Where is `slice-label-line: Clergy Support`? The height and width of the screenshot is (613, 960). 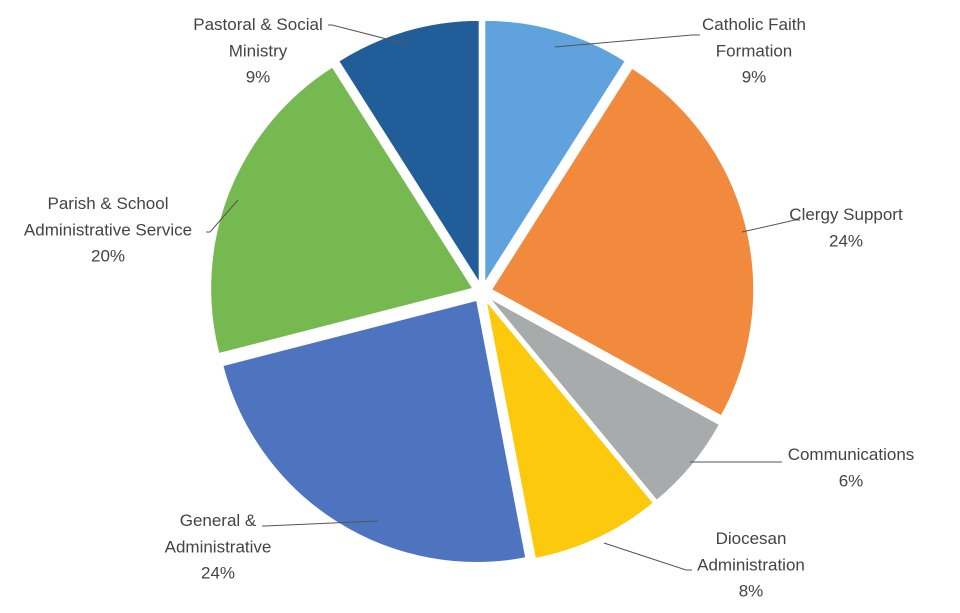
slice-label-line: Clergy Support is located at coordinates (846, 214).